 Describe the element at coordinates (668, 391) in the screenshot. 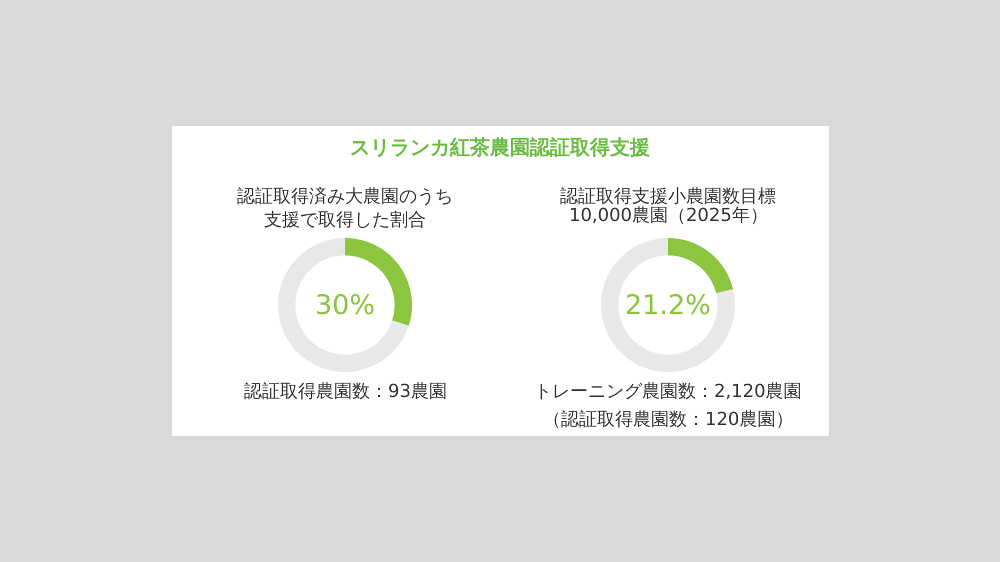

I see `text: トレーニング農園数：2,120農園` at that location.